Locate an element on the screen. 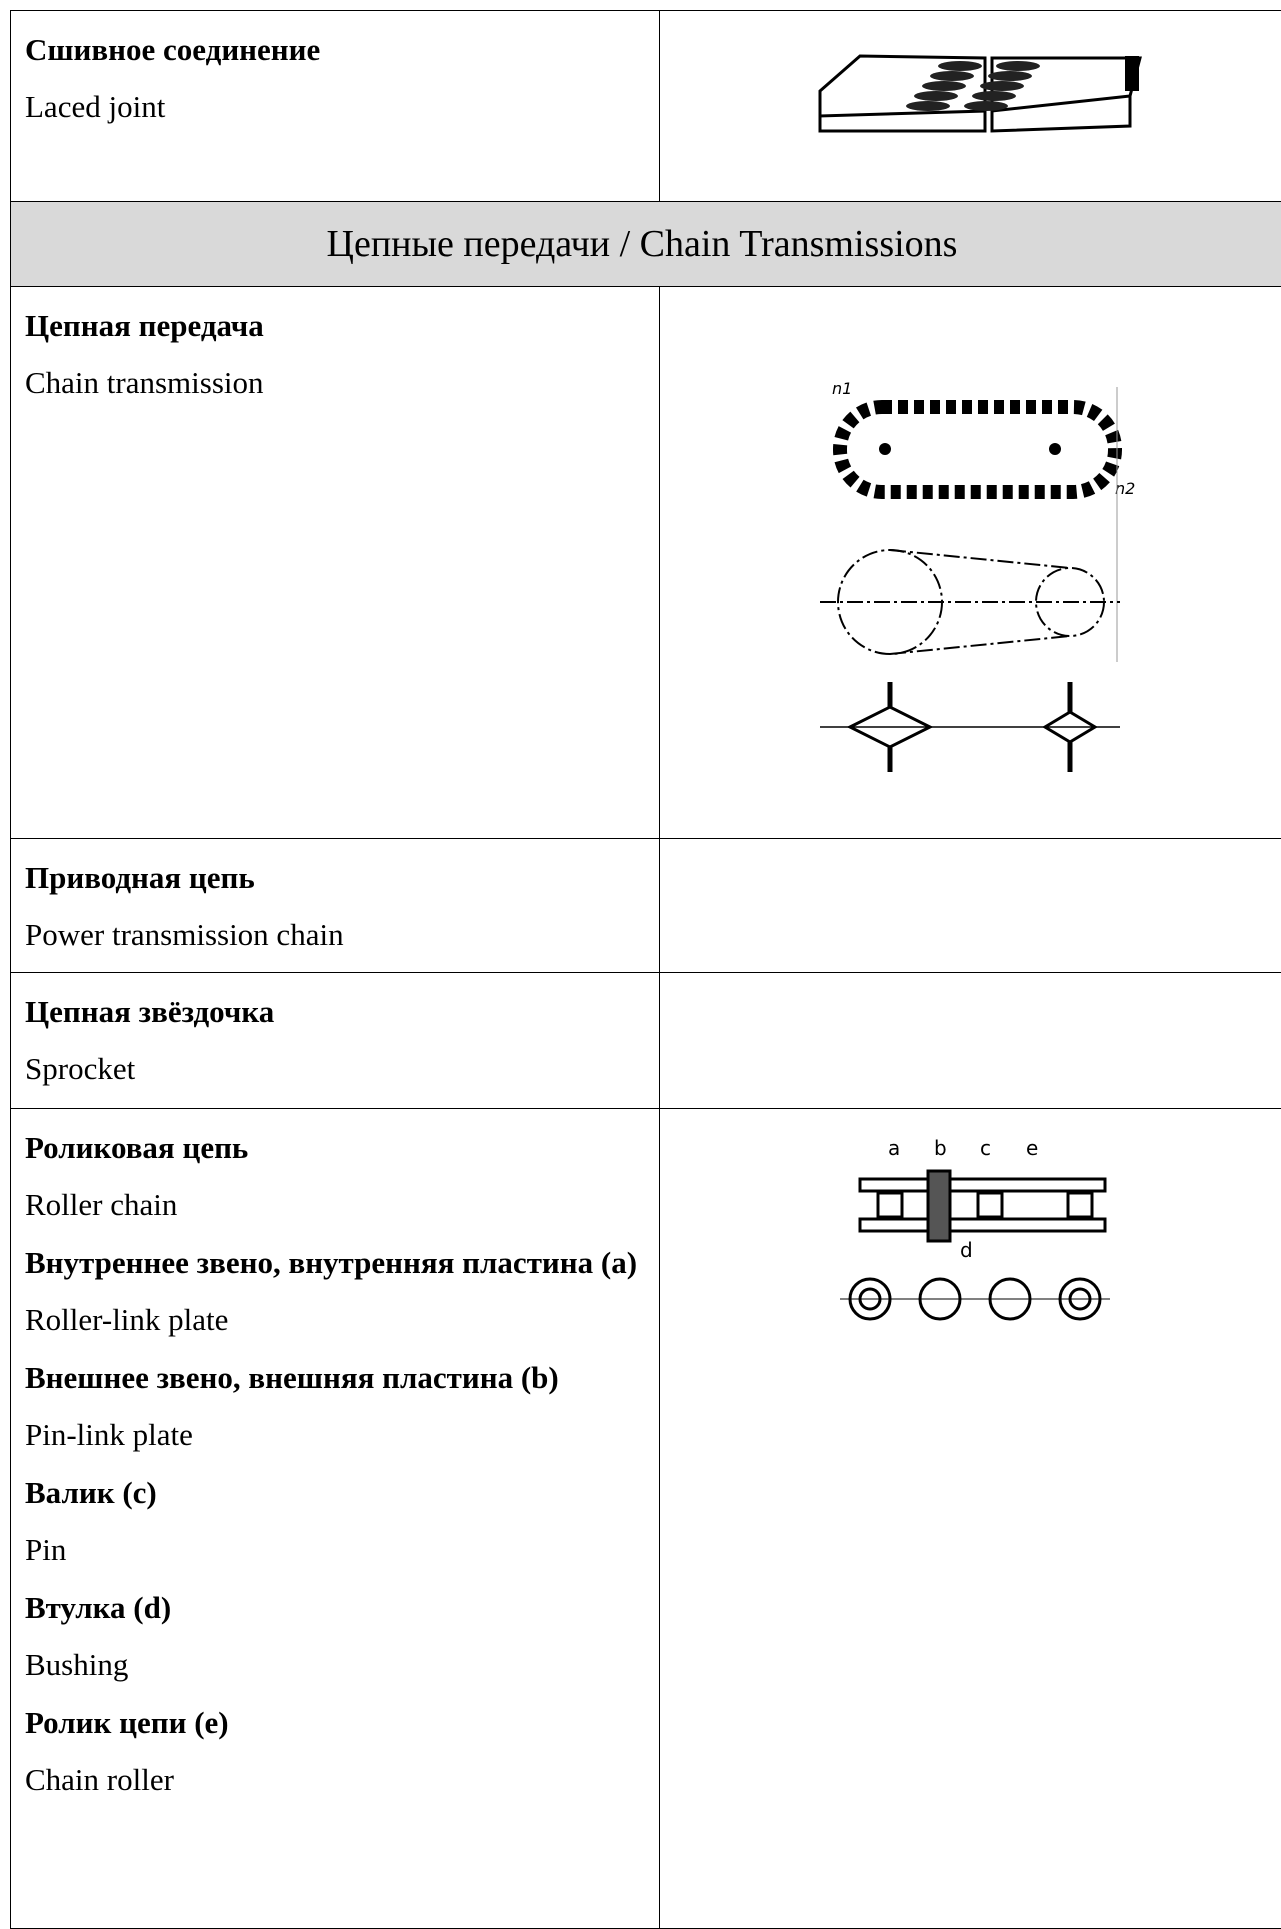  term-cell: Цепная передача Chain transmission is located at coordinates (335, 563).